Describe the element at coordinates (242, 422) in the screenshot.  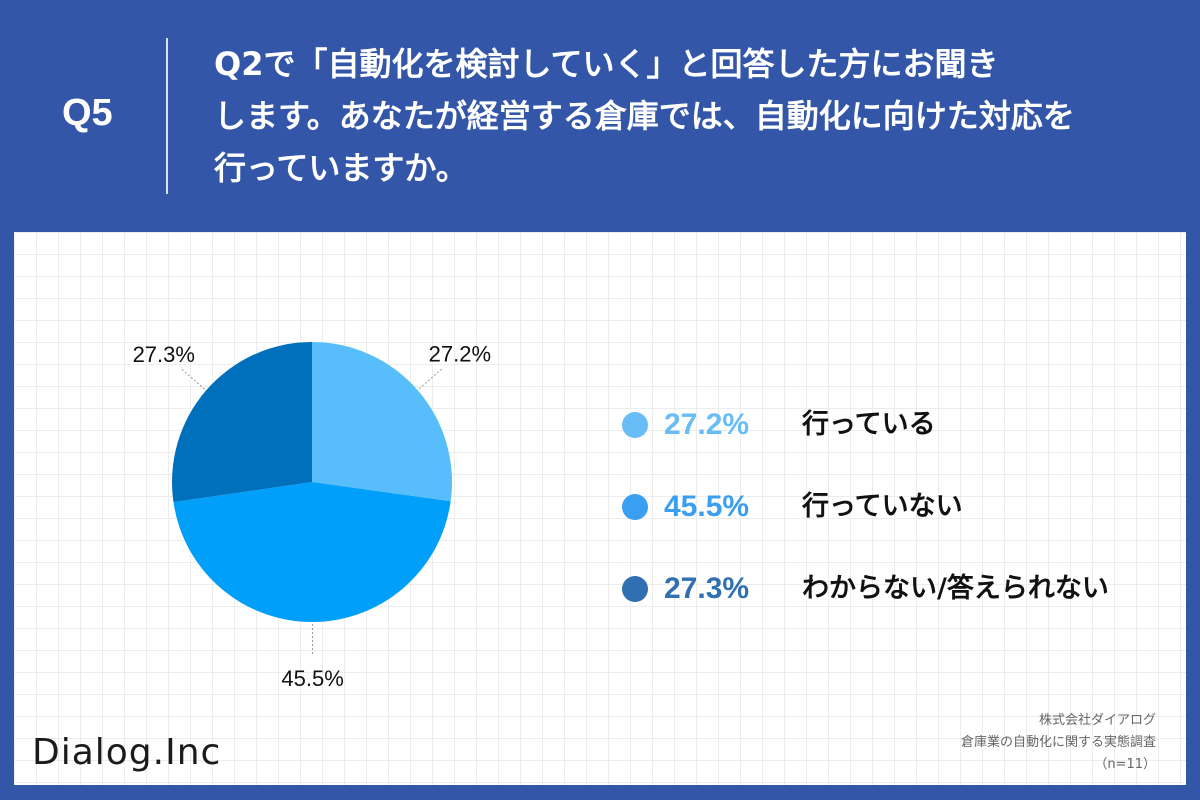
I see `pie-slice-unknown` at that location.